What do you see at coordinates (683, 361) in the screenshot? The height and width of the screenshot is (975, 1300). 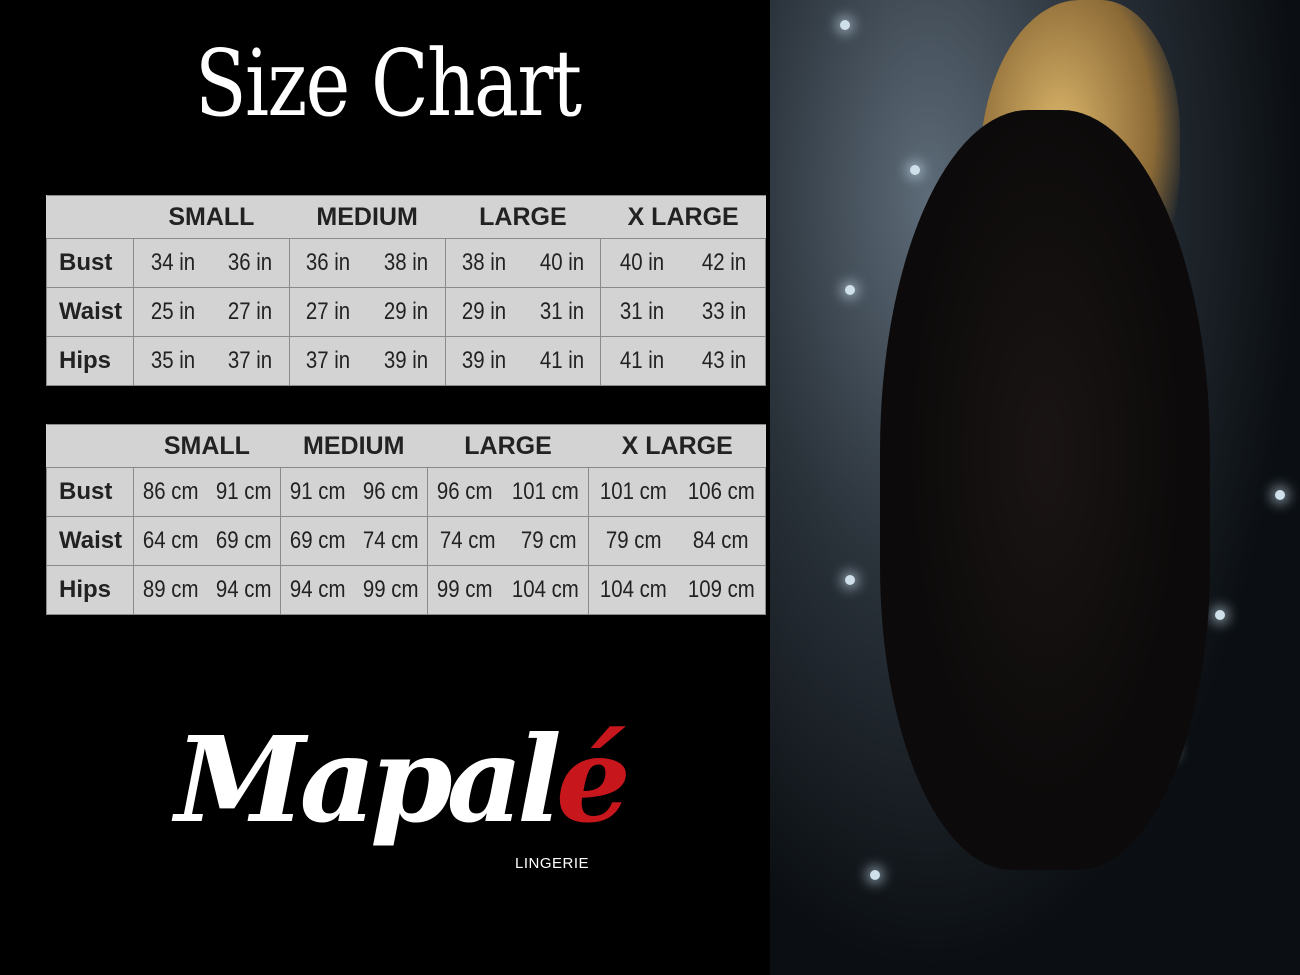 I see `size-cell: 41 in 43 in` at bounding box center [683, 361].